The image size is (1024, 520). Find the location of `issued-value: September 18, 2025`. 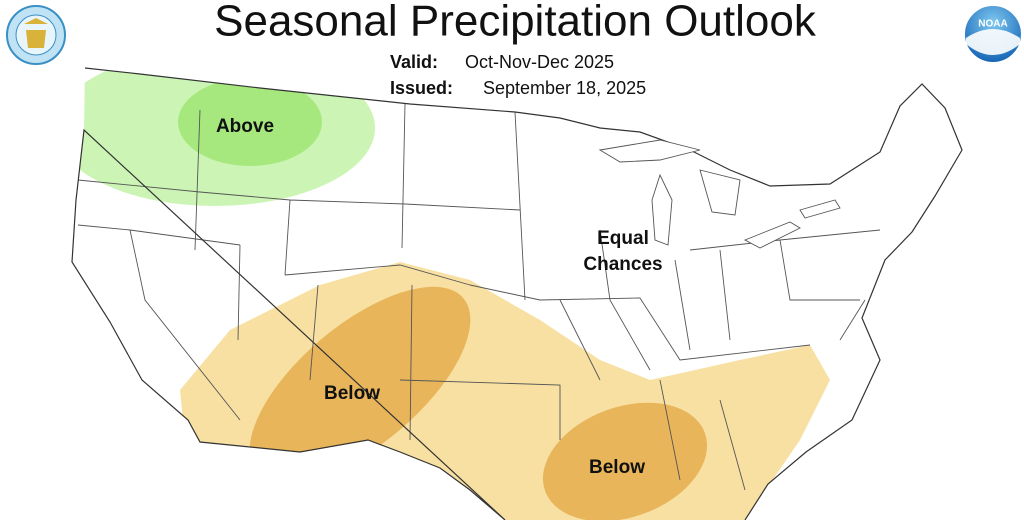

issued-value: September 18, 2025 is located at coordinates (564, 88).